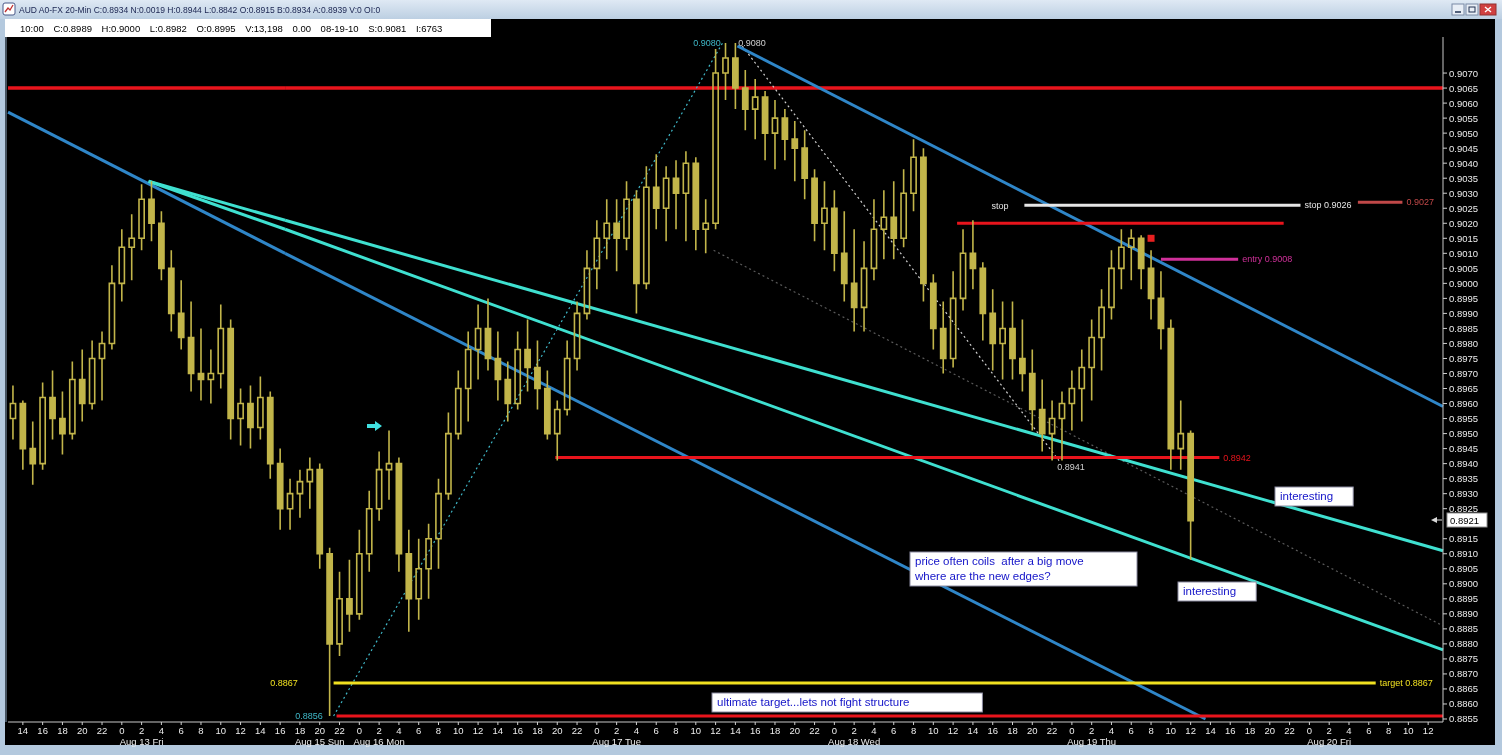  Describe the element at coordinates (1071, 467) in the screenshot. I see `annotation: 0.8941` at that location.